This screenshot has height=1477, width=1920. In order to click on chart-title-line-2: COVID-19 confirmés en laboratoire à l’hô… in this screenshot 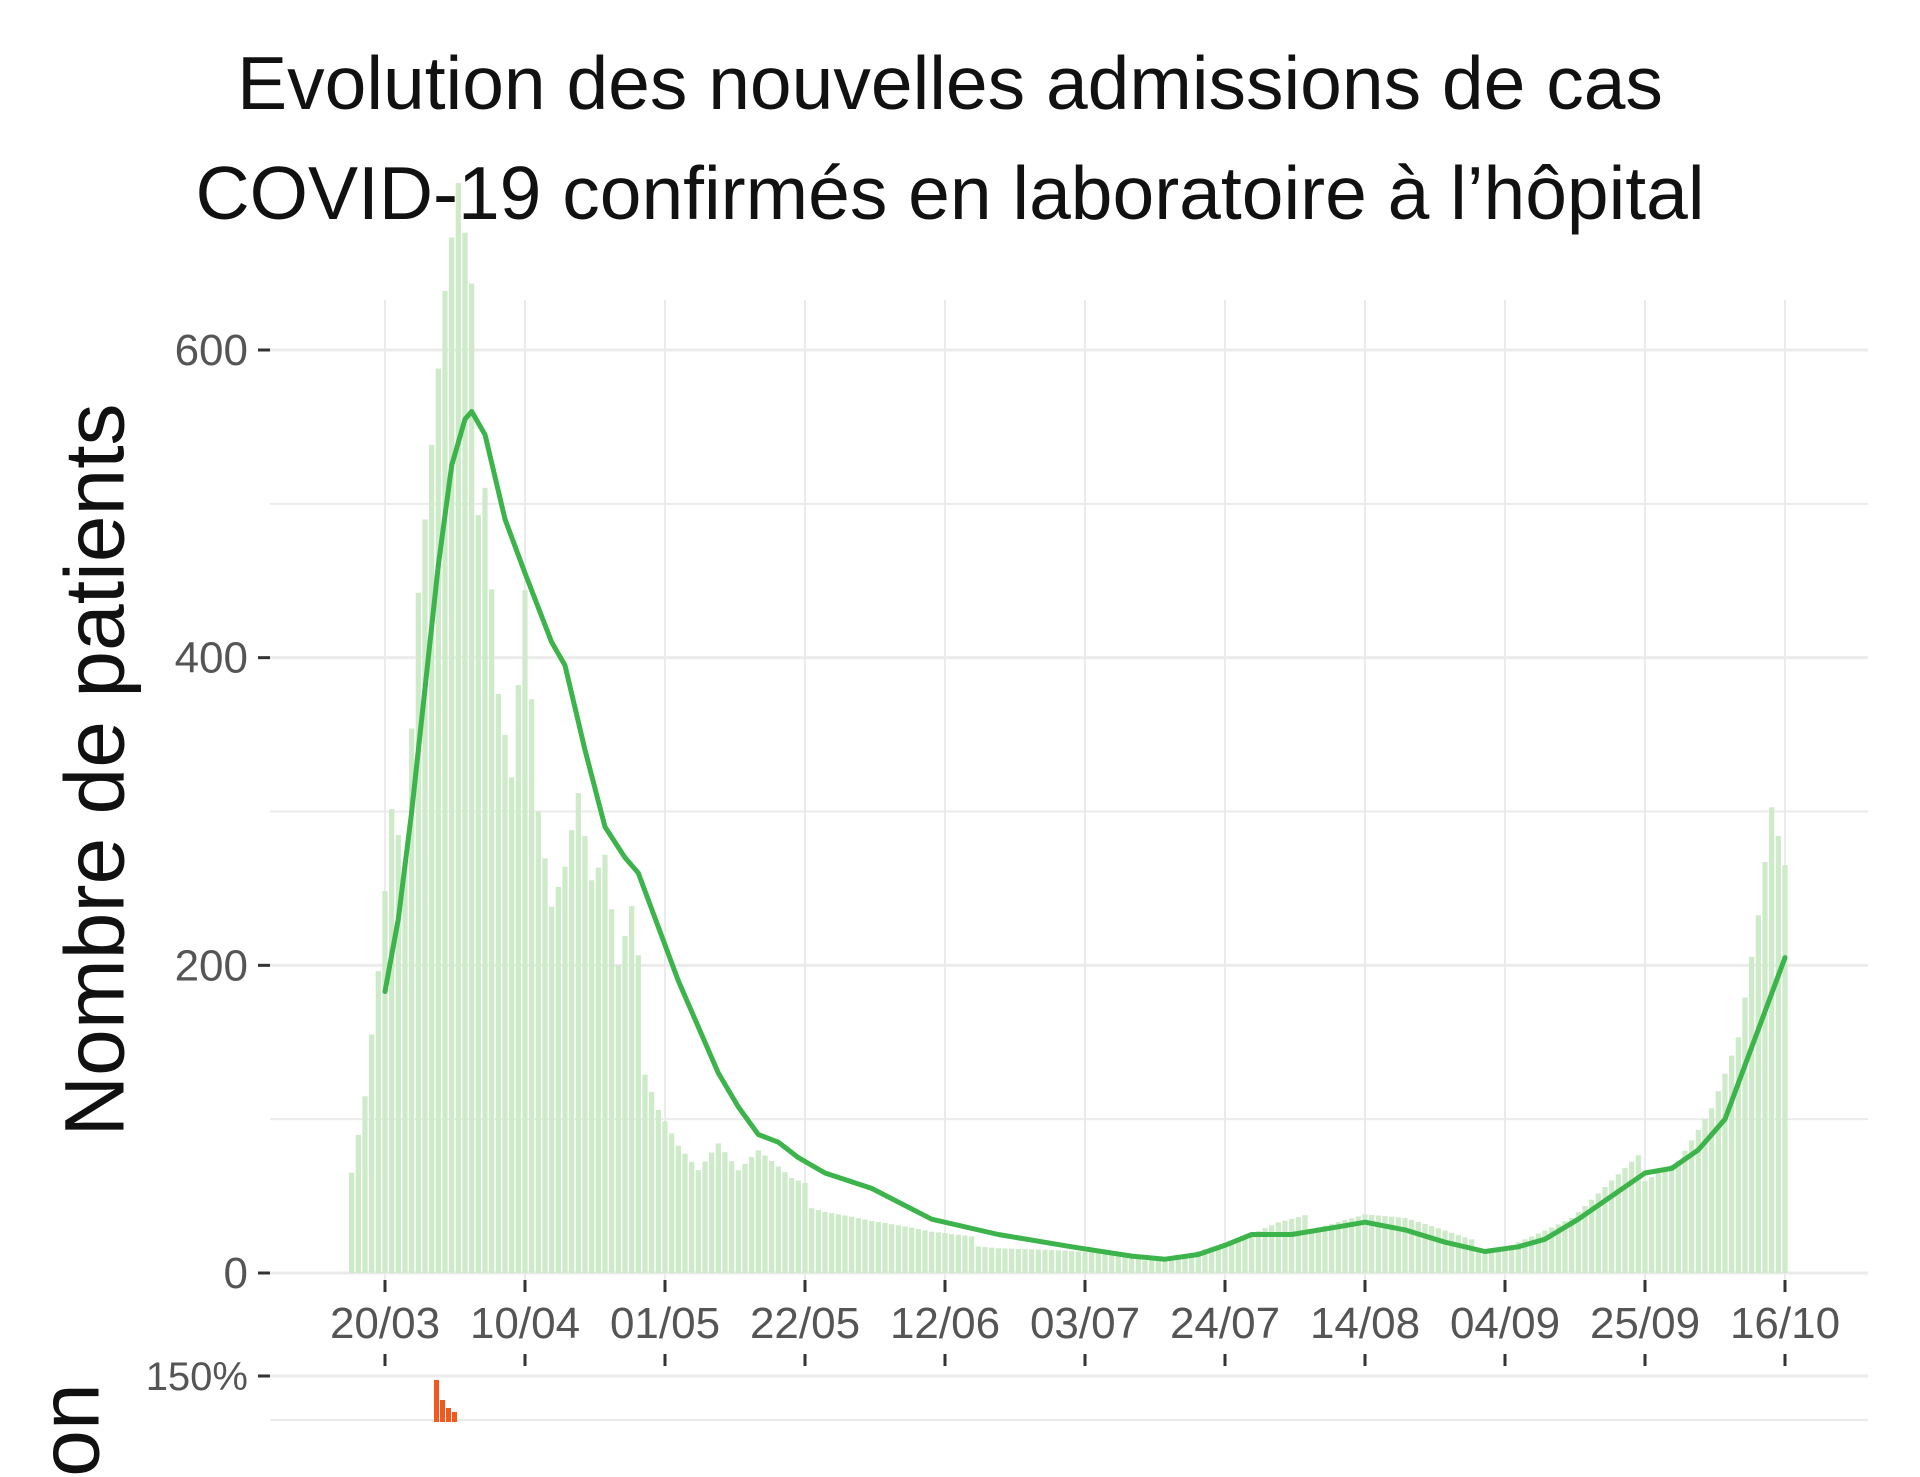, I will do `click(950, 193)`.